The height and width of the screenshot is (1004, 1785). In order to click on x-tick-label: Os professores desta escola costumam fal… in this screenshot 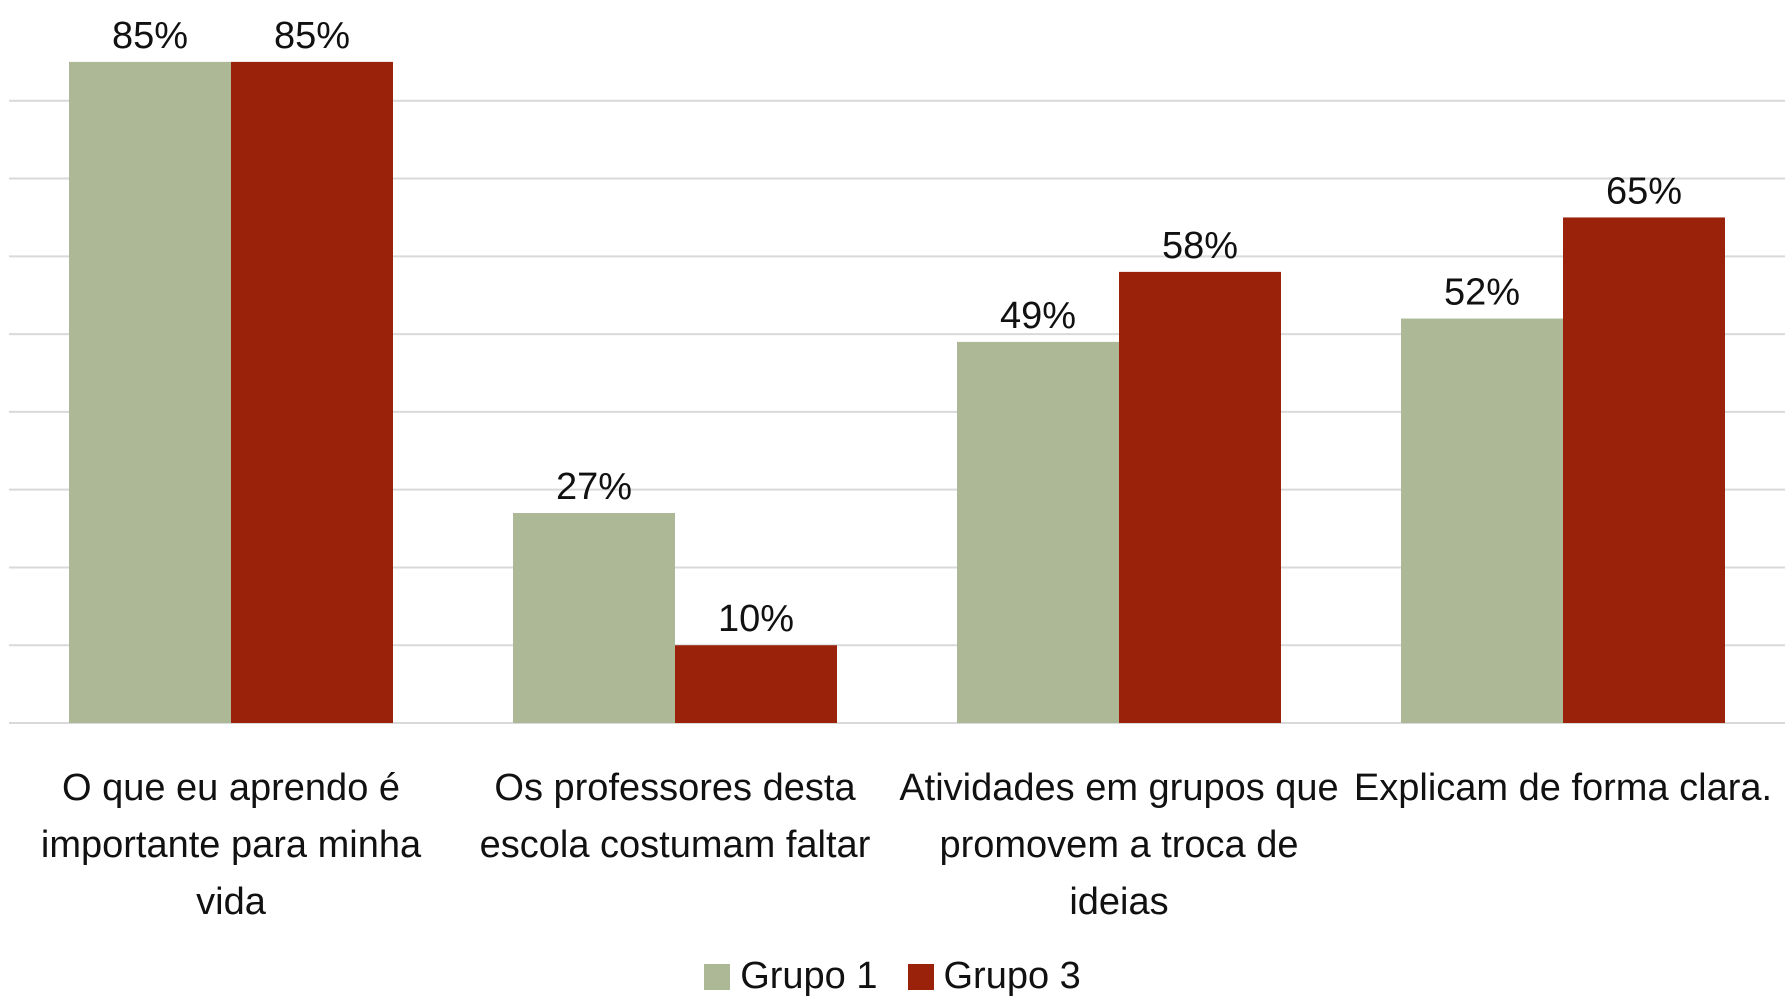, I will do `click(675, 816)`.